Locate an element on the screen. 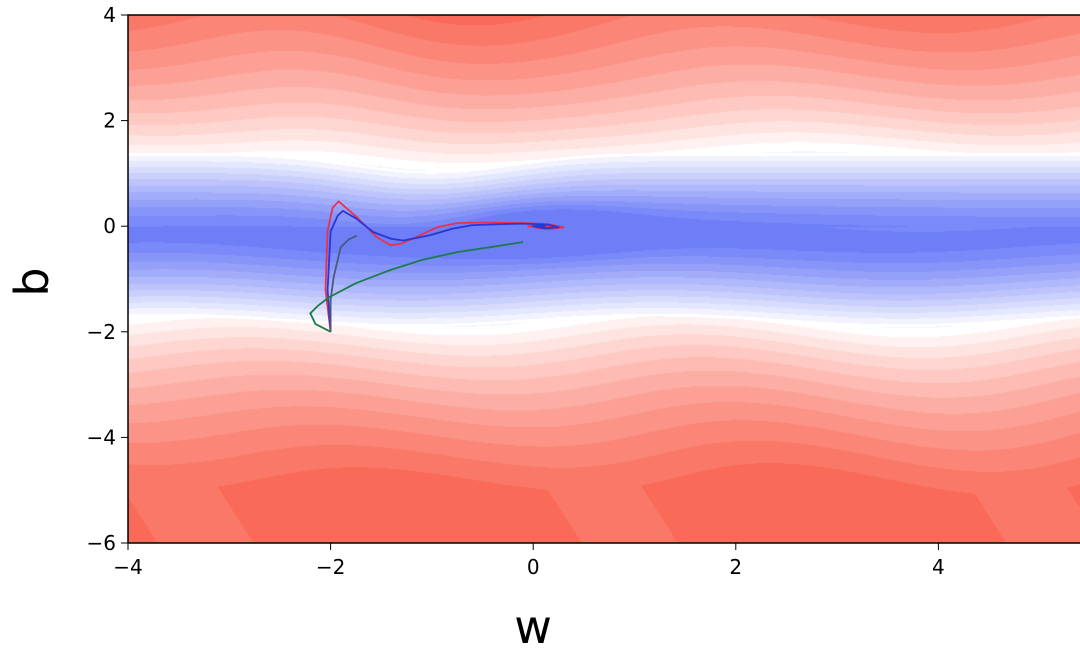 The height and width of the screenshot is (649, 1080). x-axis-label: w is located at coordinates (533, 624).